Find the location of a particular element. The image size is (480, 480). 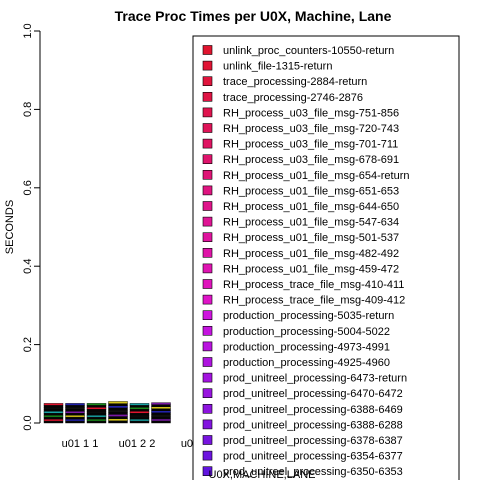

legend-item: prod_unitreel_processing-6378-6387 is located at coordinates (302, 441).